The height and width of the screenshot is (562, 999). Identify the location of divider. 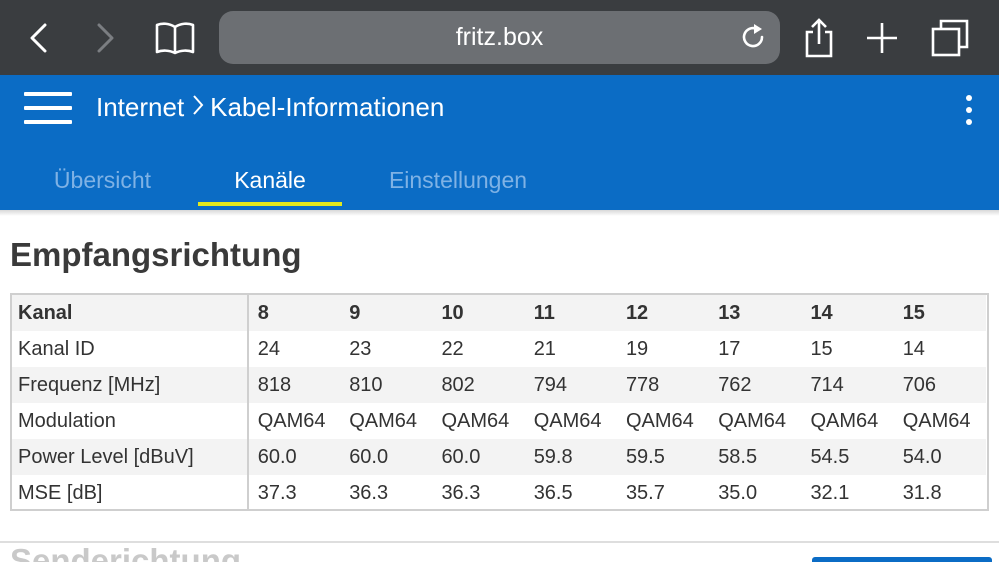
(499, 542).